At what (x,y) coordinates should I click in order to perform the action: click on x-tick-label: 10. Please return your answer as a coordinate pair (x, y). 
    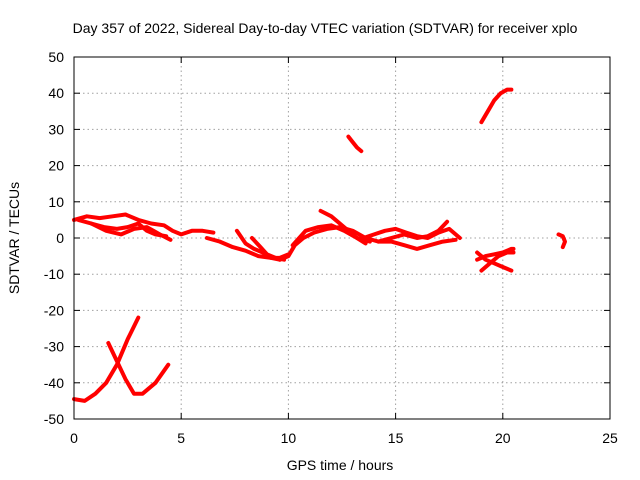
    Looking at the image, I should click on (289, 438).